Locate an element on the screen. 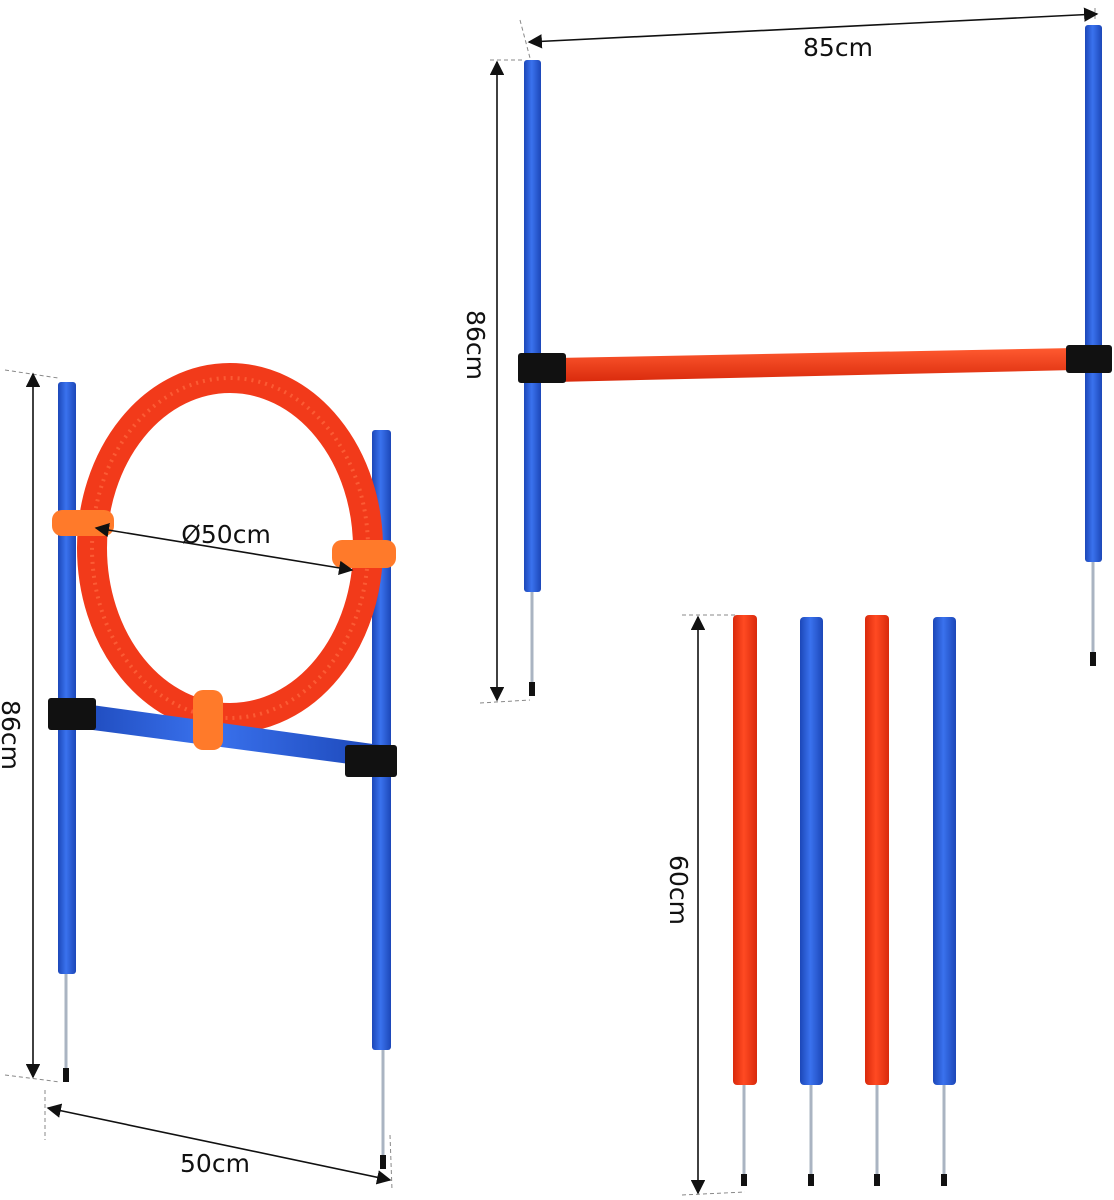  width-dimension-line is located at coordinates (813, 28).